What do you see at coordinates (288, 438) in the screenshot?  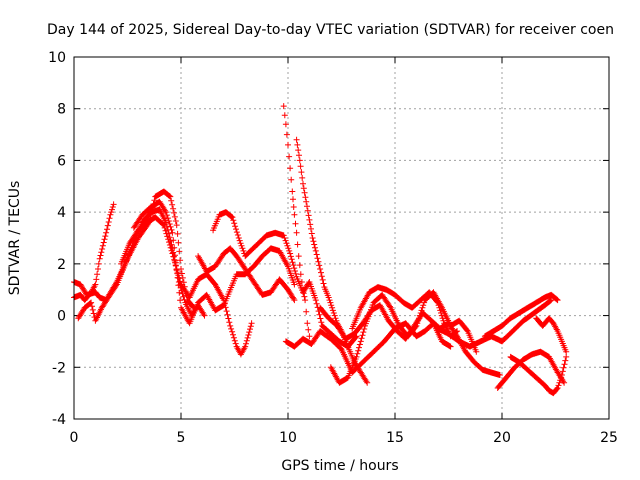 I see `x-tick-label: 10` at bounding box center [288, 438].